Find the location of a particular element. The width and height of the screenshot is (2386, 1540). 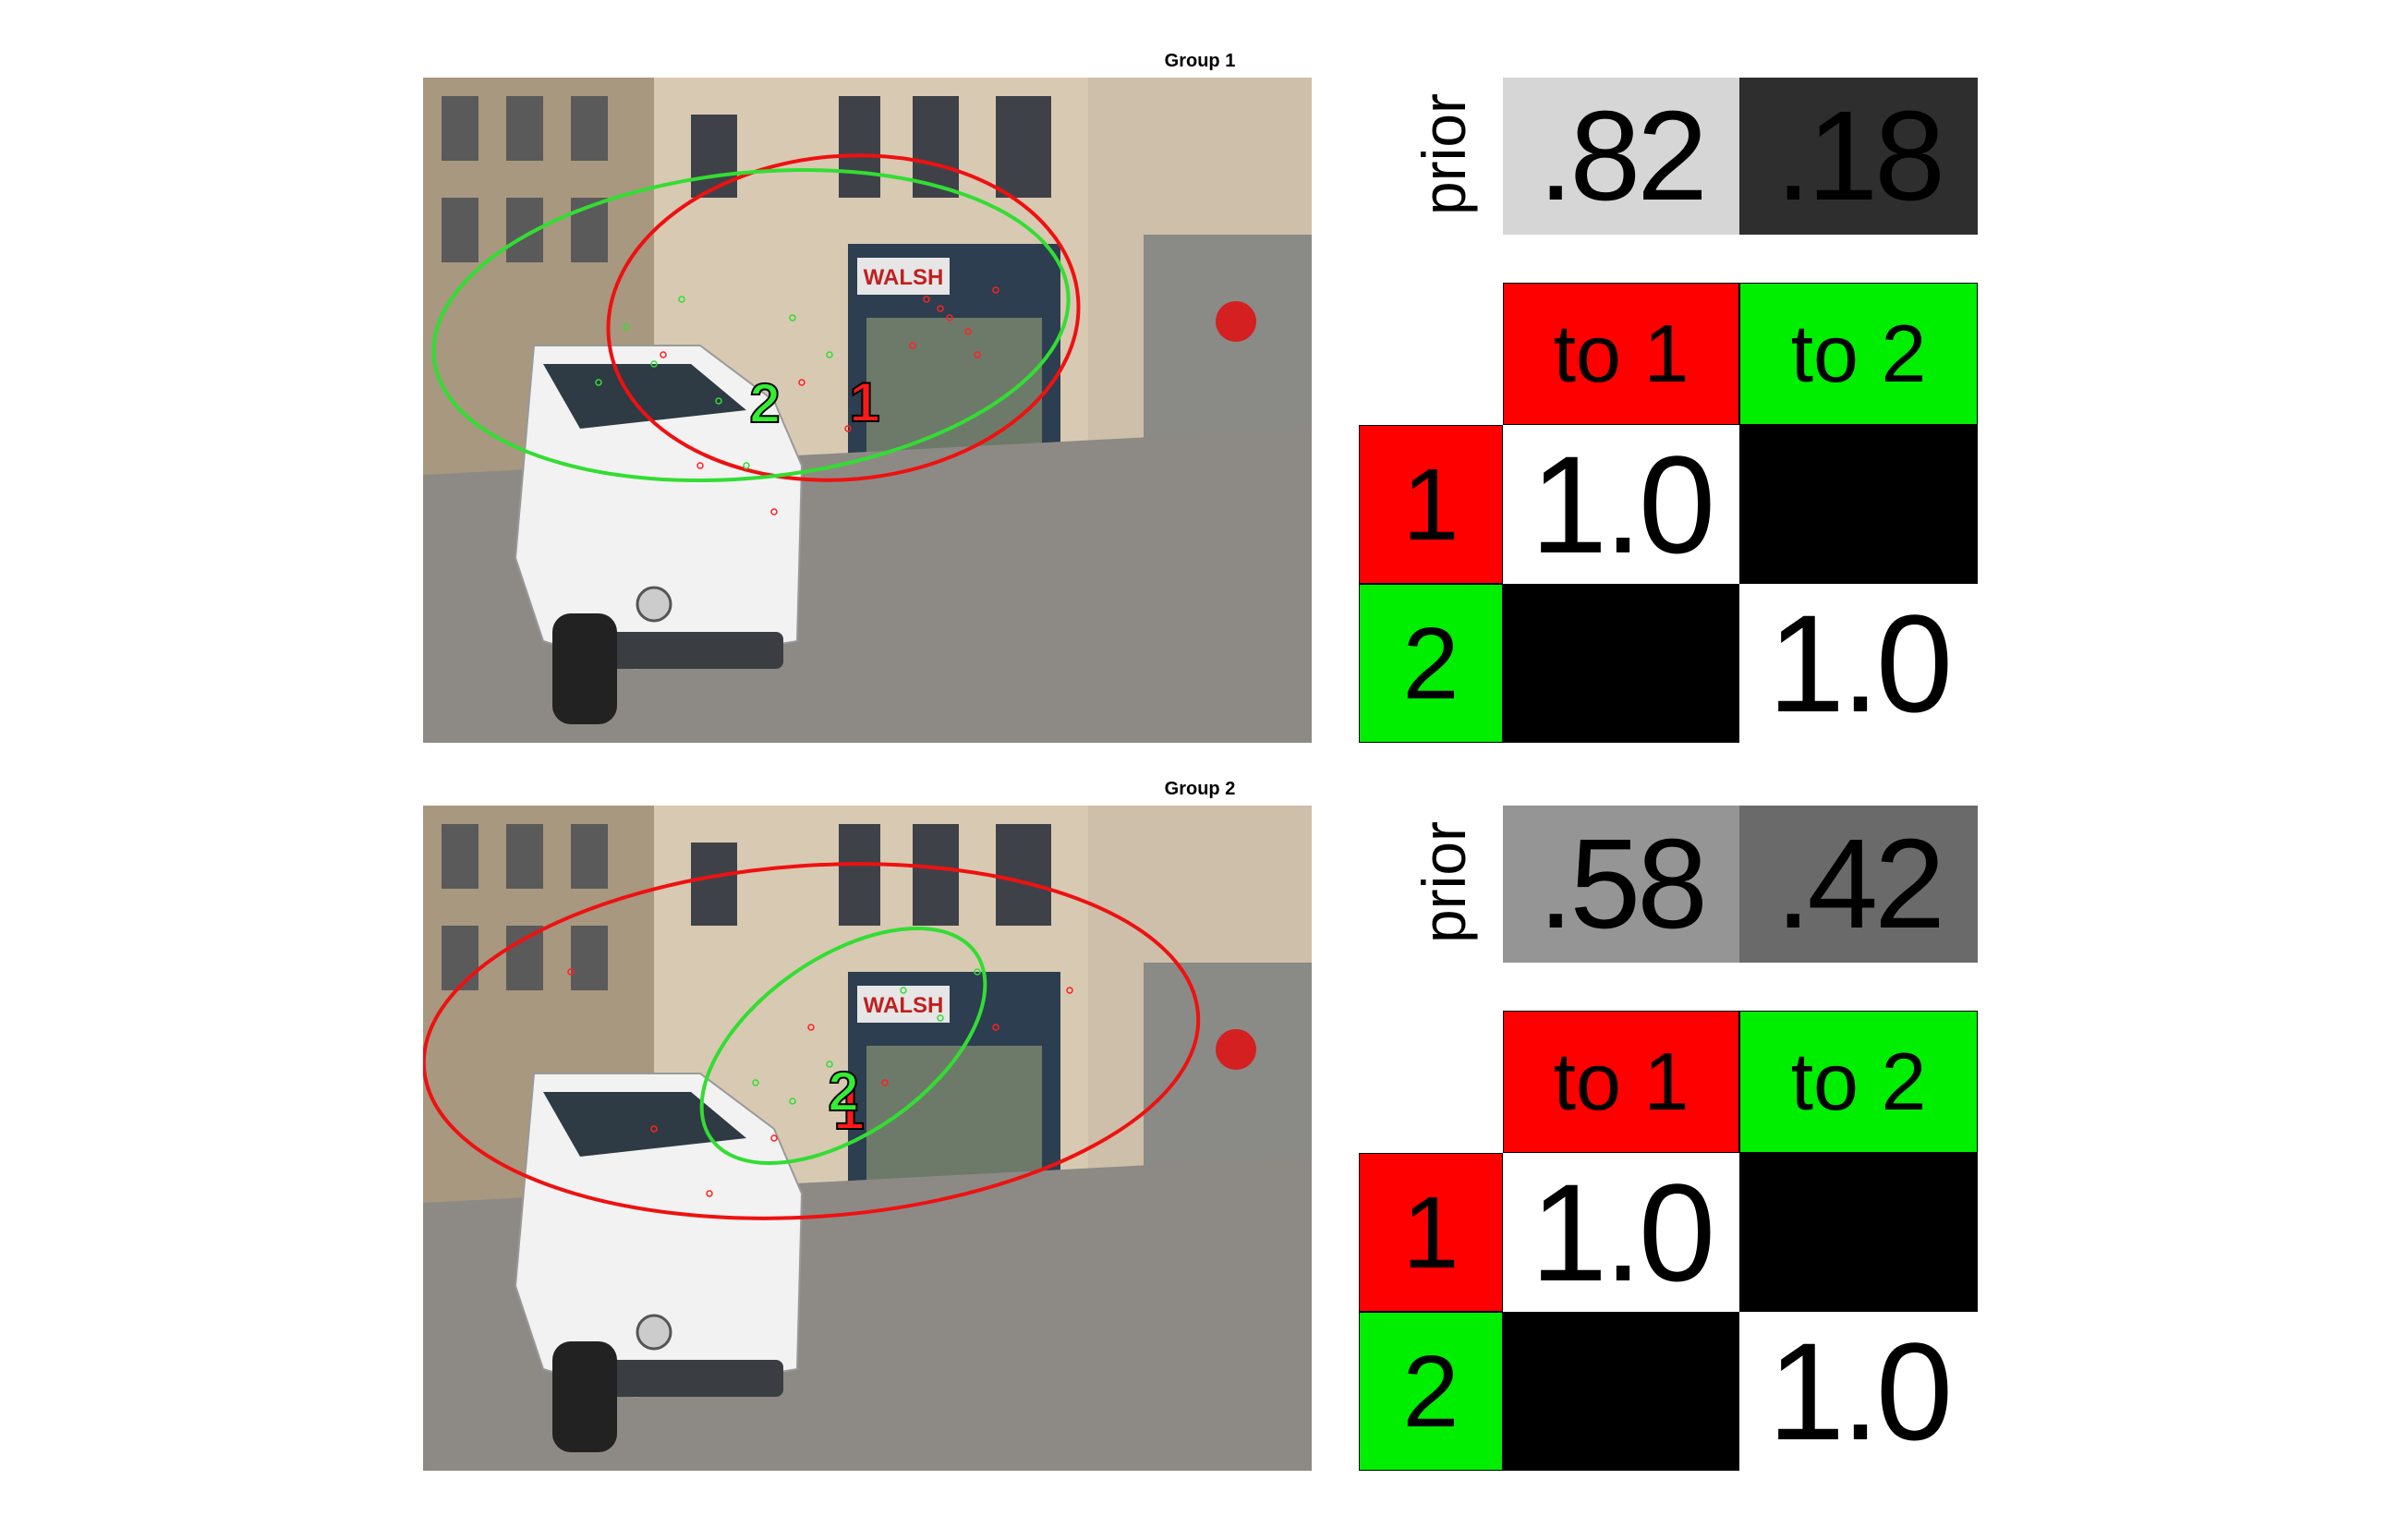

group-1-col-header-to-1: to 1 is located at coordinates (1621, 354).